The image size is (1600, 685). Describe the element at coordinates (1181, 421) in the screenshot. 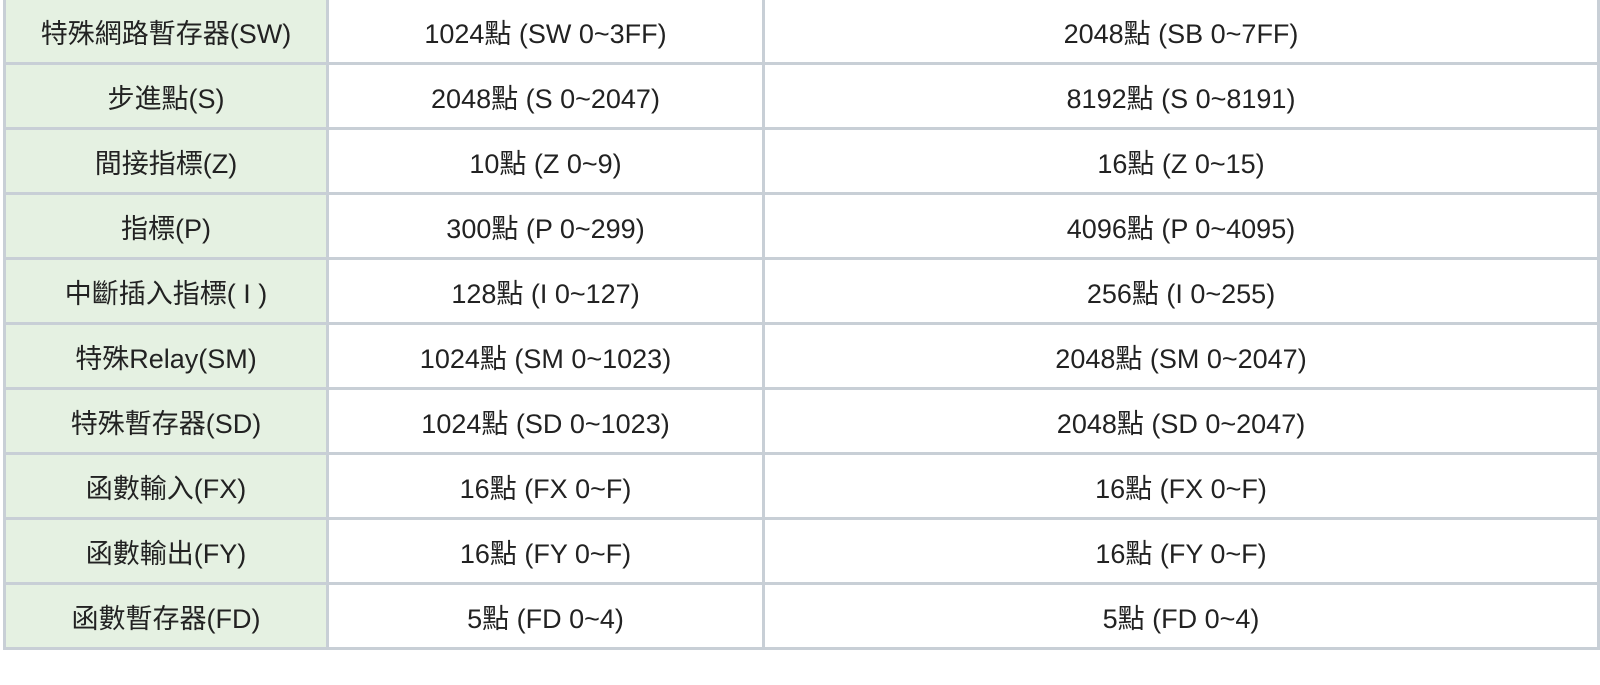

I see `table-cell: 2048點 (SD 0~2047)` at that location.